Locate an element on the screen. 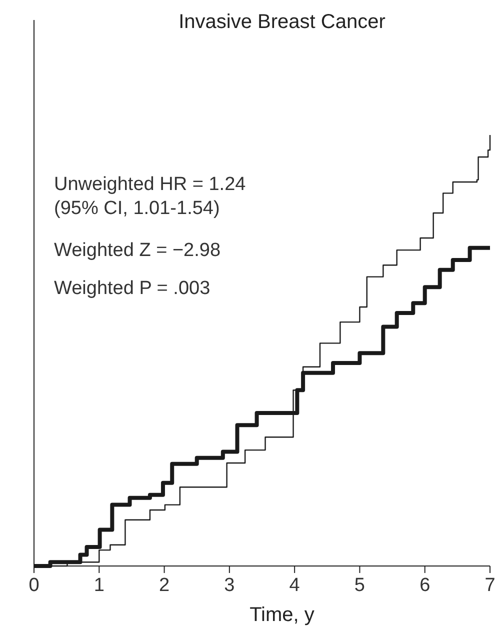 The height and width of the screenshot is (638, 498). x-tick-label: 5 is located at coordinates (360, 585).